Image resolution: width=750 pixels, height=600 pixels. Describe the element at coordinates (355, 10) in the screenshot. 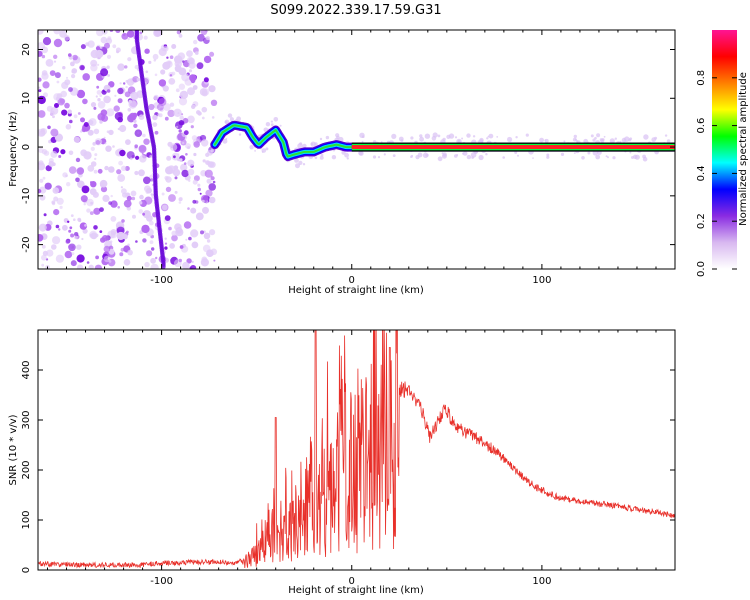

I see `figure-title: S099.2022.339.17.59.G31` at that location.